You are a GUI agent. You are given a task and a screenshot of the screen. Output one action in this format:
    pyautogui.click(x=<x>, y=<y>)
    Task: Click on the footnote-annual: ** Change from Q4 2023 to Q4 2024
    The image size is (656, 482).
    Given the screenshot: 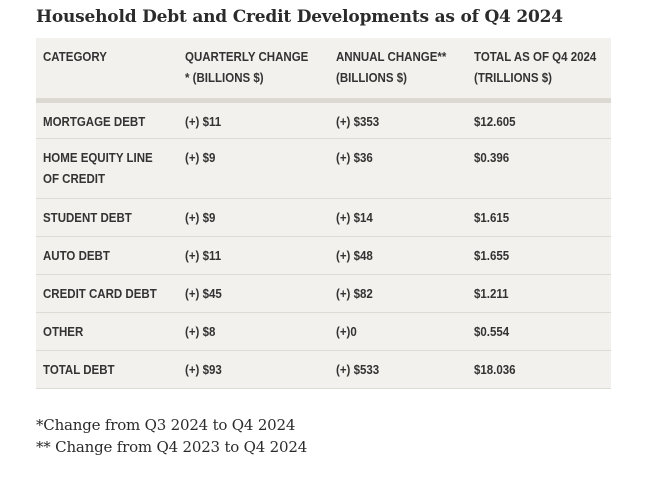 What is the action you would take?
    pyautogui.click(x=172, y=447)
    